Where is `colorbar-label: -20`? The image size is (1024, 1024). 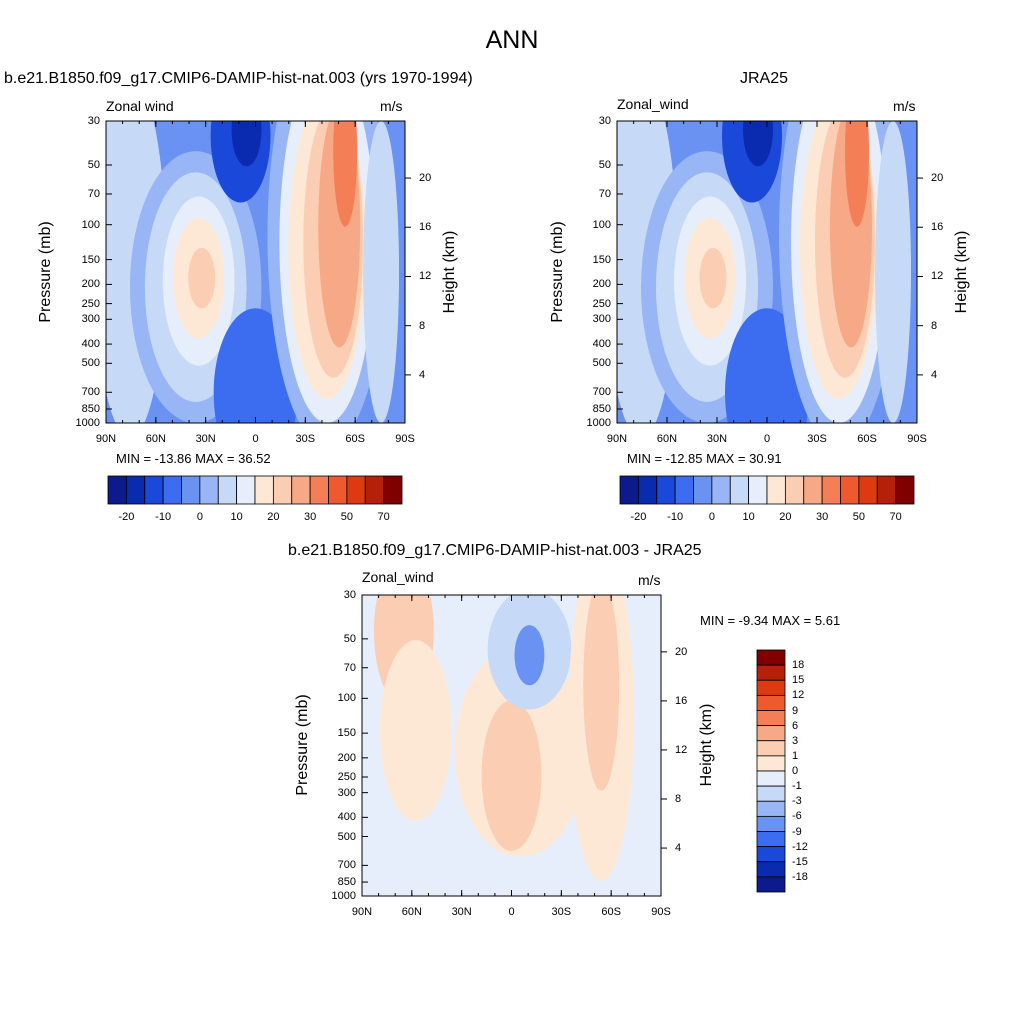 colorbar-label: -20 is located at coordinates (638, 517).